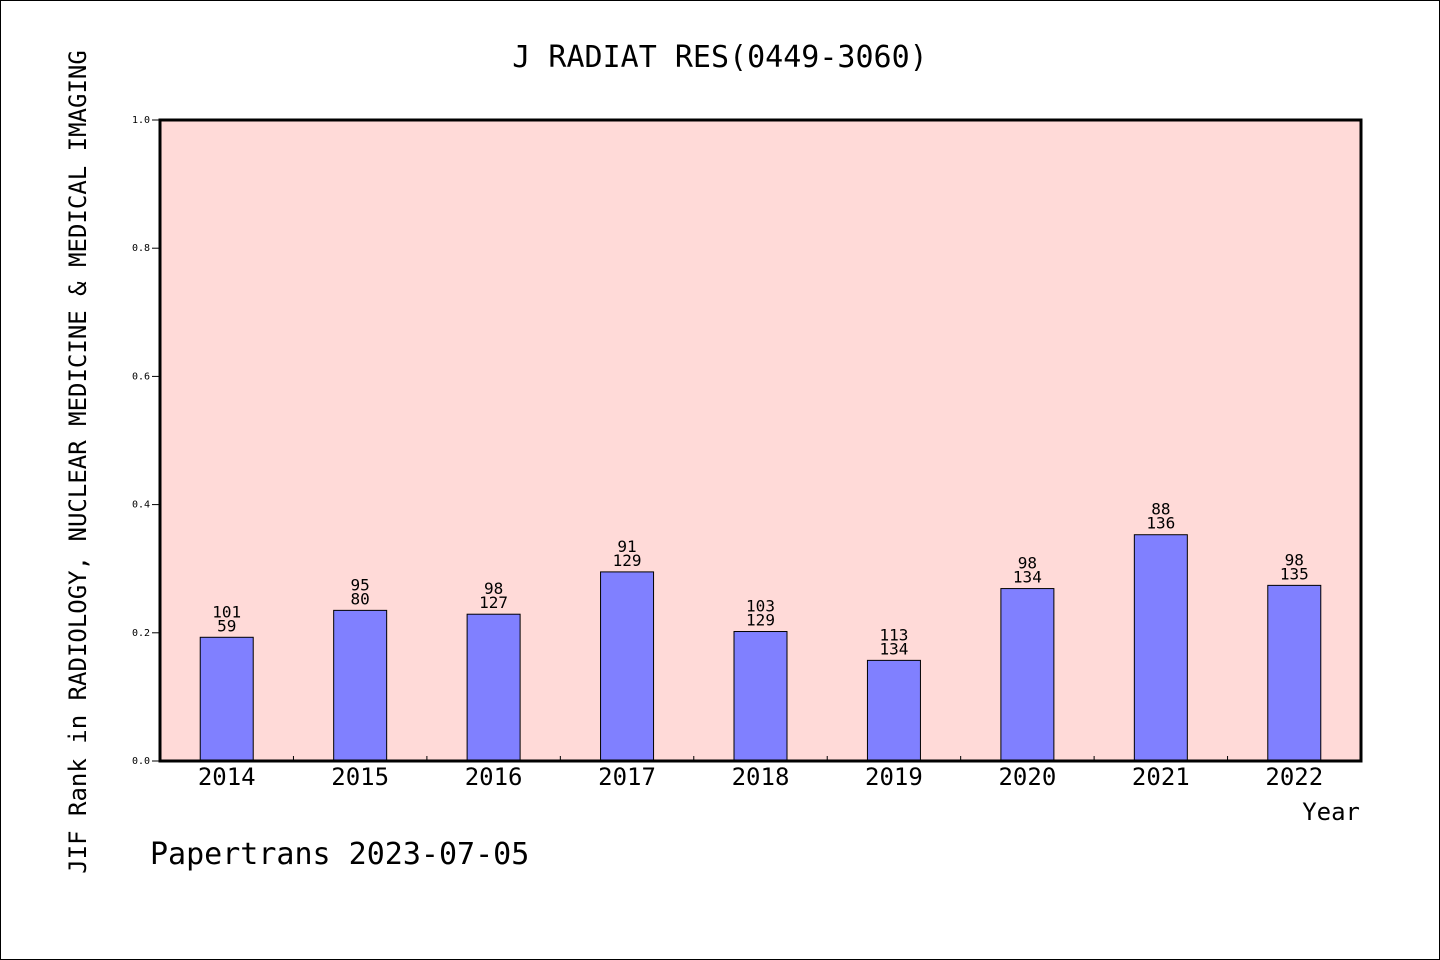  Describe the element at coordinates (141, 248) in the screenshot. I see `y-tick-label-0.8: 0.8` at that location.